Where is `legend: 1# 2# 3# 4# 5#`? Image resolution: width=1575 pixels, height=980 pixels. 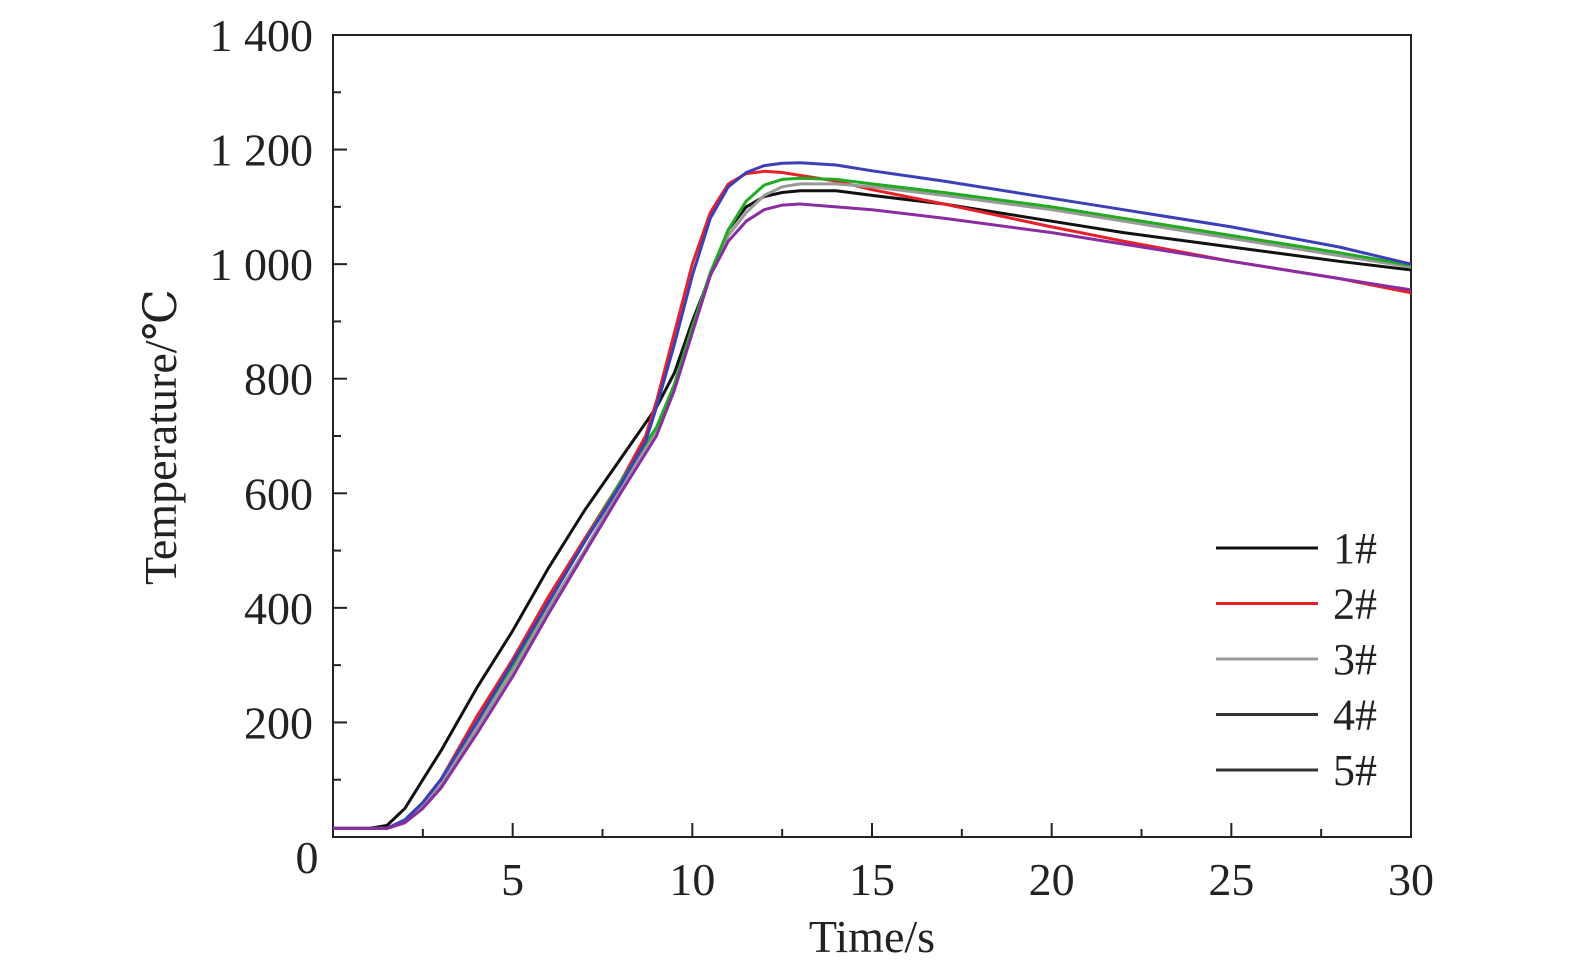 legend: 1# 2# 3# 4# 5# is located at coordinates (1296, 659).